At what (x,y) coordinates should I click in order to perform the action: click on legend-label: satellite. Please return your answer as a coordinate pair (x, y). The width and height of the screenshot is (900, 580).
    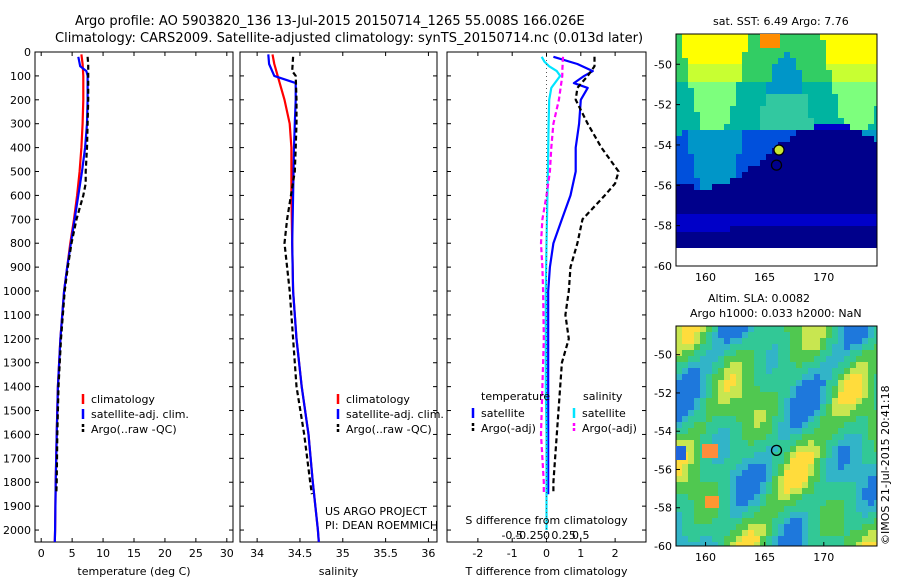
    Looking at the image, I should click on (503, 413).